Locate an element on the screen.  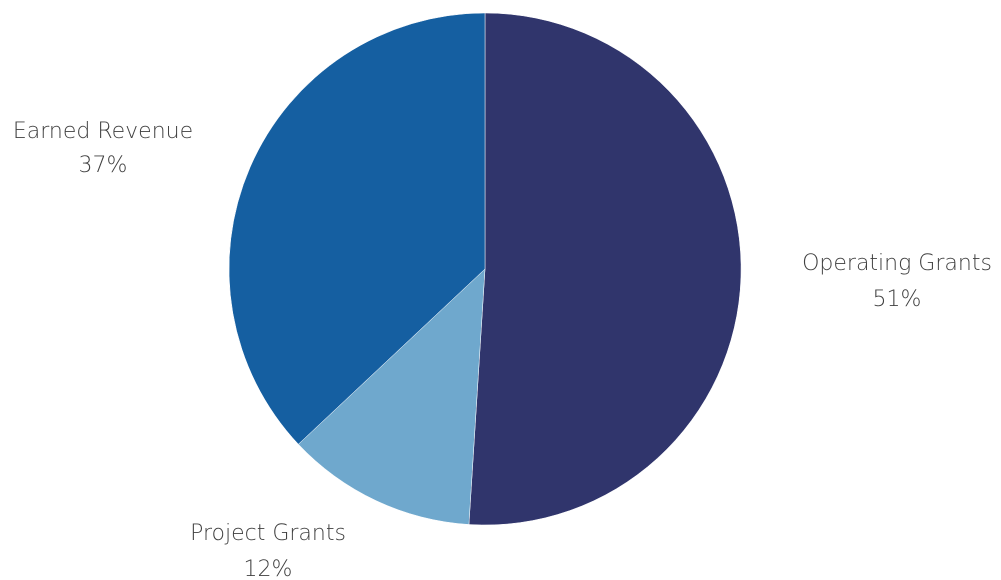
pie-slice-project-grants is located at coordinates (392, 396).